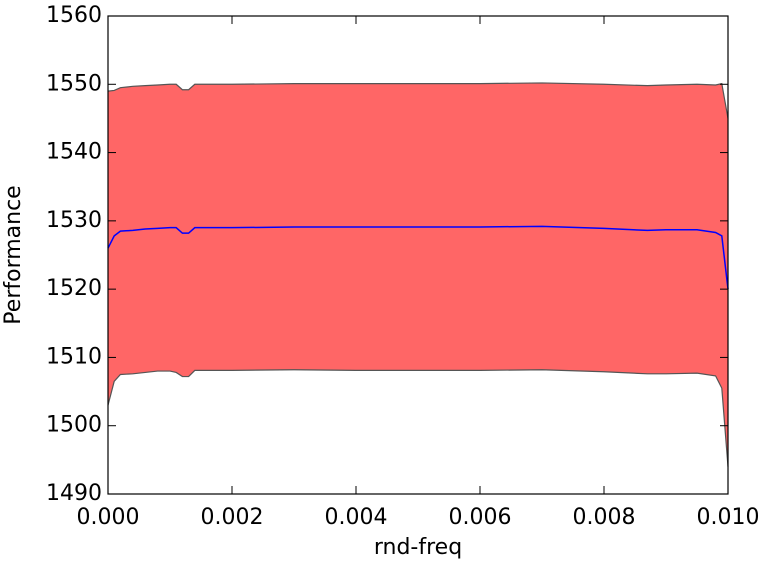 The width and height of the screenshot is (768, 566). I want to click on y-tick-label: 1490, so click(74, 493).